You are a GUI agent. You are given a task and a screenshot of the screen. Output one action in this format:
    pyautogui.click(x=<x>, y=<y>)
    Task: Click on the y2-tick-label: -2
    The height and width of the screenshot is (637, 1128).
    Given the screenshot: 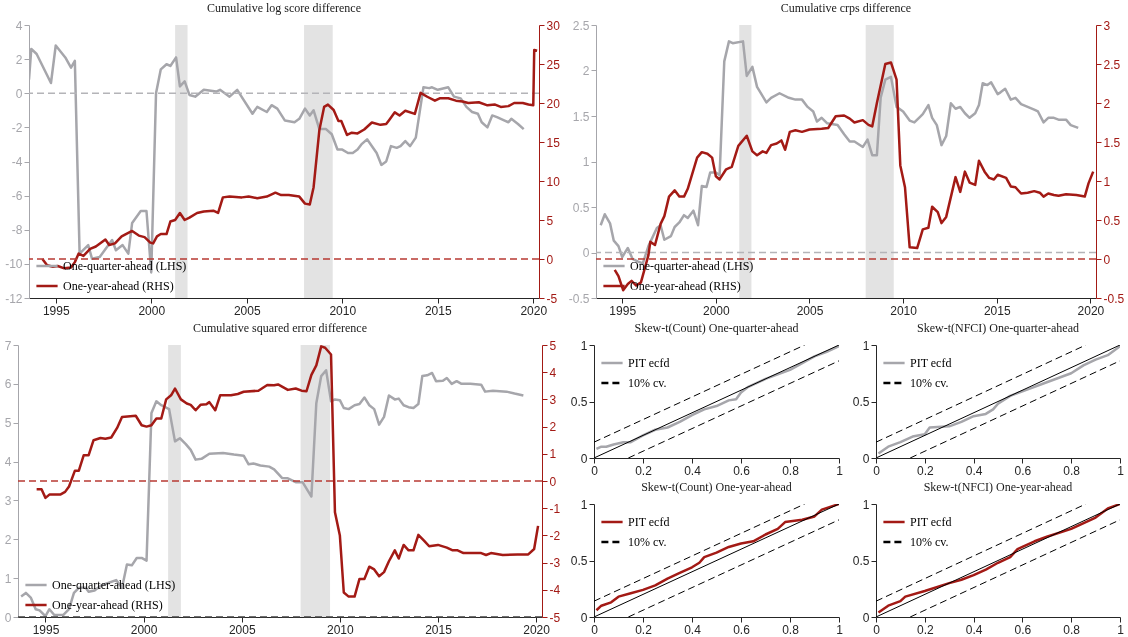 What is the action you would take?
    pyautogui.click(x=555, y=535)
    